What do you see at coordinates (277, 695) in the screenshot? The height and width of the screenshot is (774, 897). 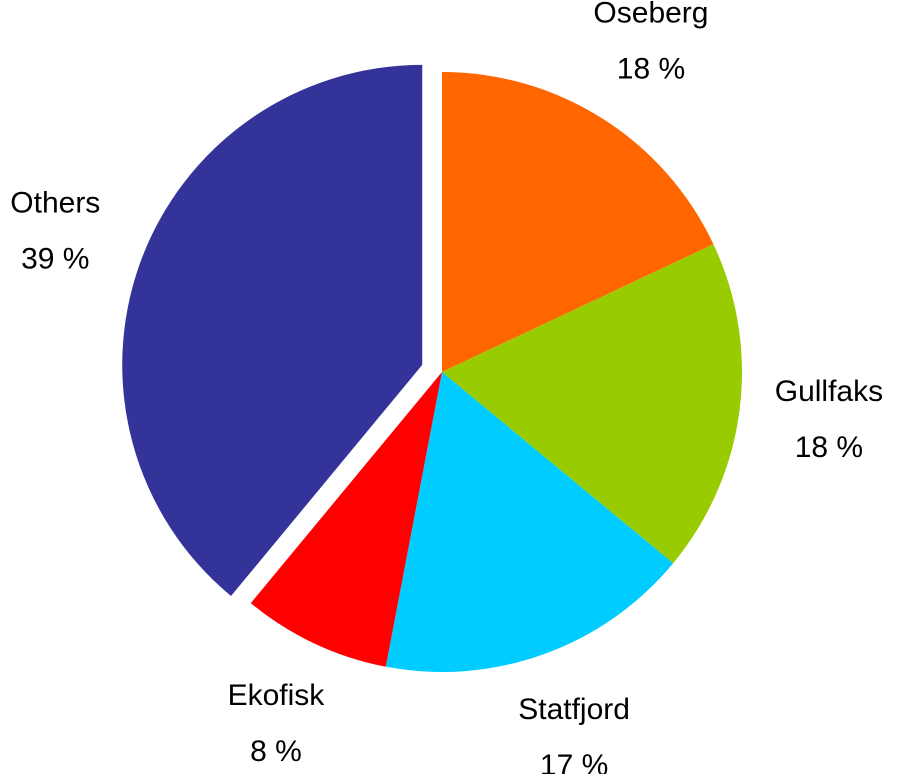 I see `slice-name: Ekofisk` at bounding box center [277, 695].